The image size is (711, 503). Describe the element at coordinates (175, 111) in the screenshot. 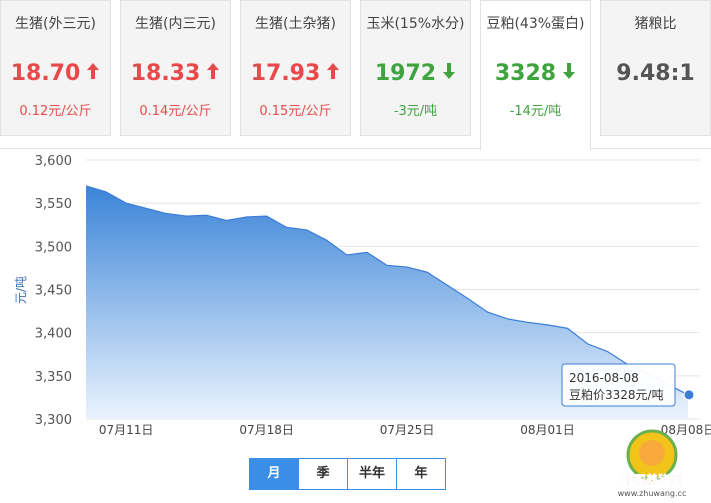

I see `card-change: 0.14元/公斤` at that location.